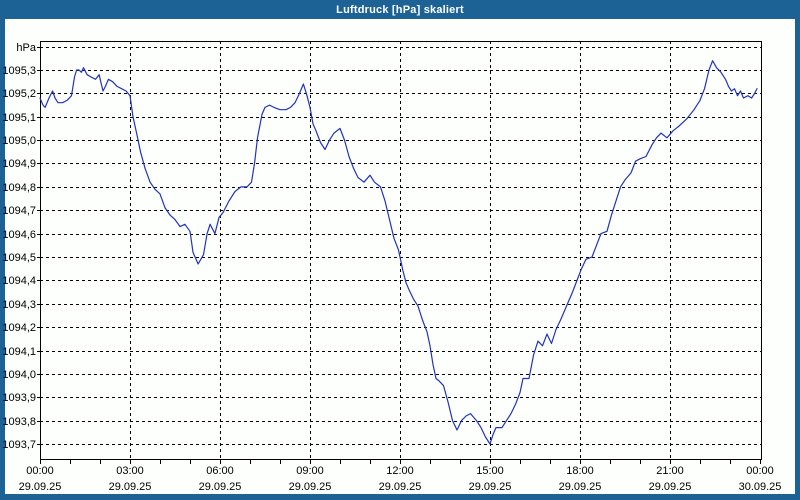 This screenshot has width=800, height=500. What do you see at coordinates (19, 141) in the screenshot?
I see `svg-text: 1095,0` at bounding box center [19, 141].